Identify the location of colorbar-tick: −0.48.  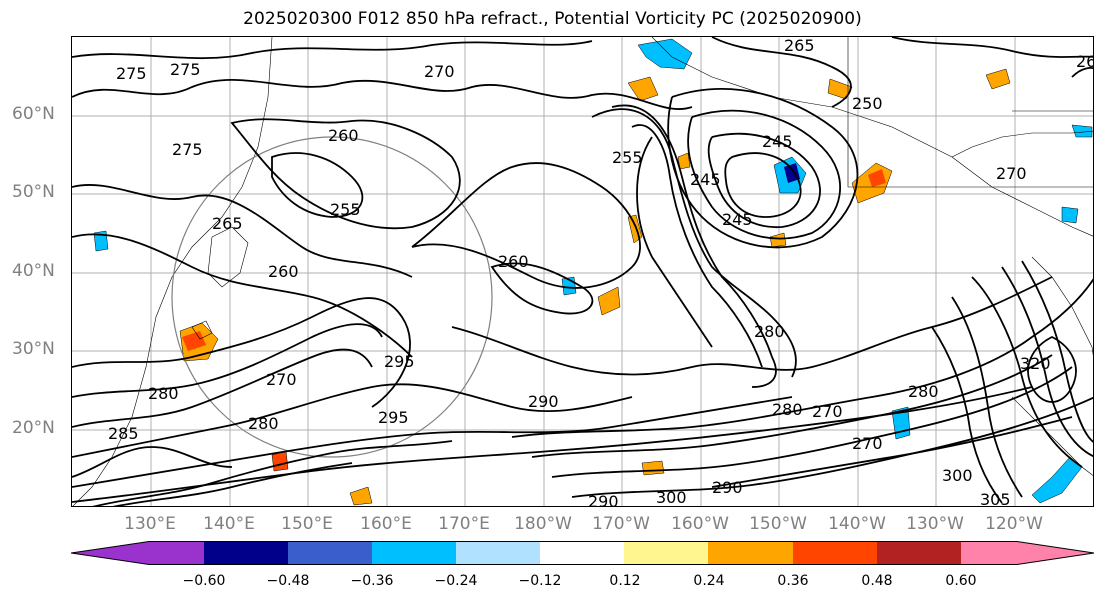
(288, 581).